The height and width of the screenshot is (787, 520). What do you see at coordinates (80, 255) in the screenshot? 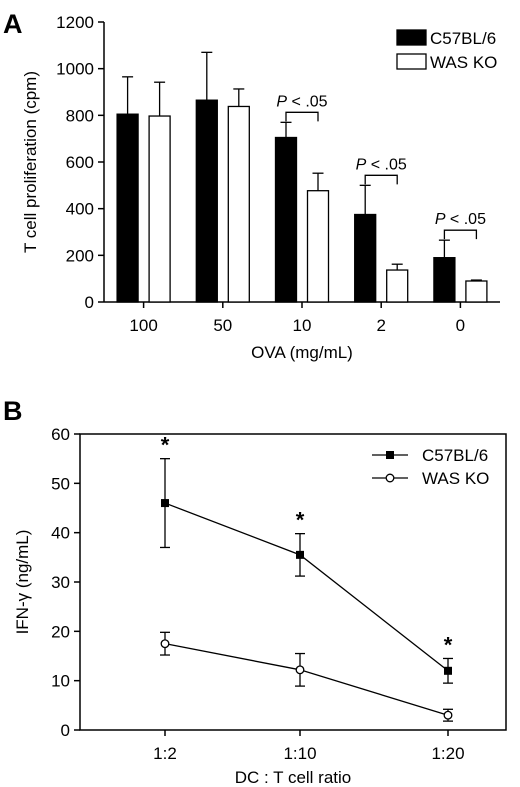
I see `panel-a-y-tick-label: 200` at bounding box center [80, 255].